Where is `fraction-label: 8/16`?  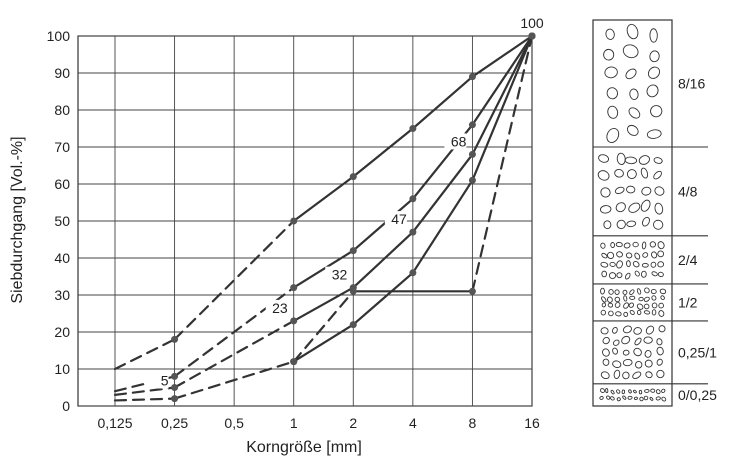 fraction-label: 8/16 is located at coordinates (691, 84).